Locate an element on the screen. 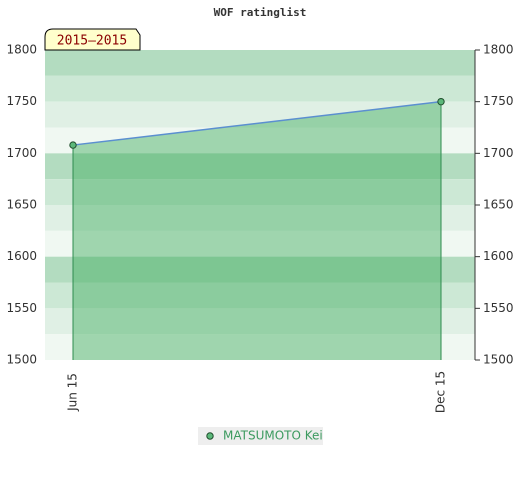 Image resolution: width=520 pixels, height=480 pixels. x-tick-label: Dec 15 is located at coordinates (441, 392).